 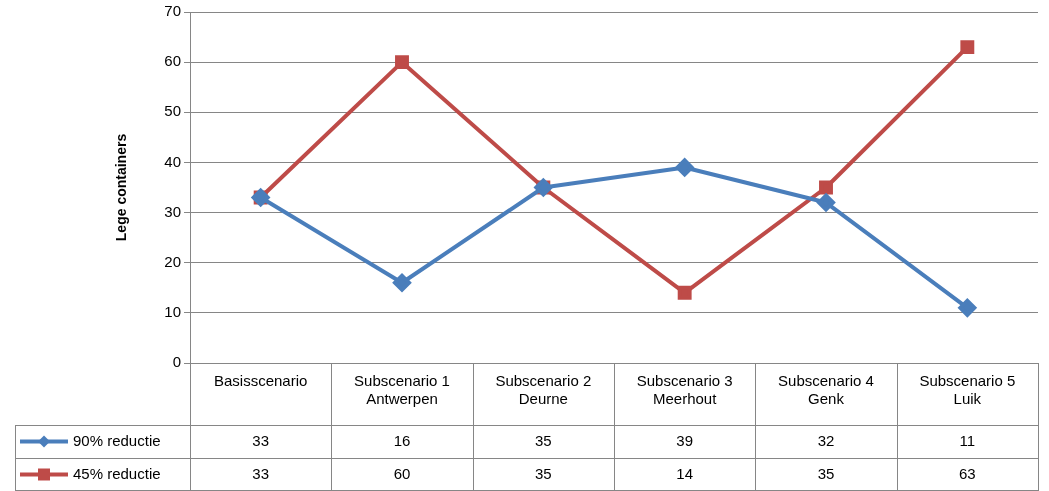 What do you see at coordinates (172, 11) in the screenshot?
I see `y-tick-label: 70` at bounding box center [172, 11].